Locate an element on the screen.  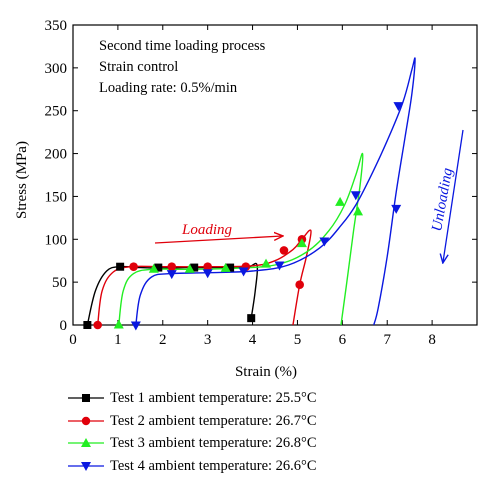
y-tick-label: 200 is located at coordinates (56, 155).